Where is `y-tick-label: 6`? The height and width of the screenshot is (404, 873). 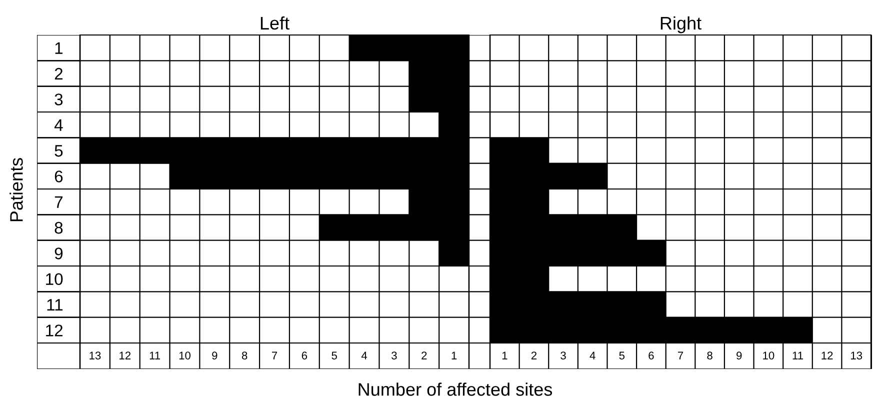
y-tick-label: 6 is located at coordinates (58, 176).